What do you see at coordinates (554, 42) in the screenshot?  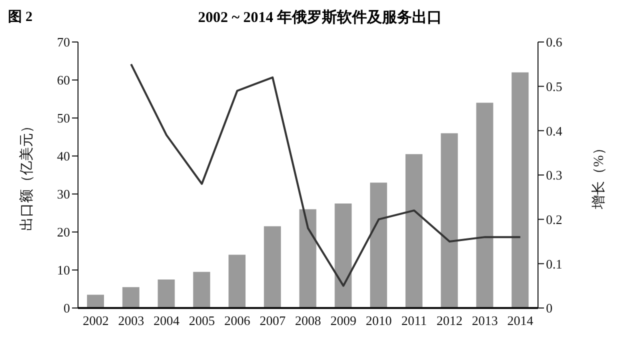 I see `y2-tick-label: 0.6` at bounding box center [554, 42].